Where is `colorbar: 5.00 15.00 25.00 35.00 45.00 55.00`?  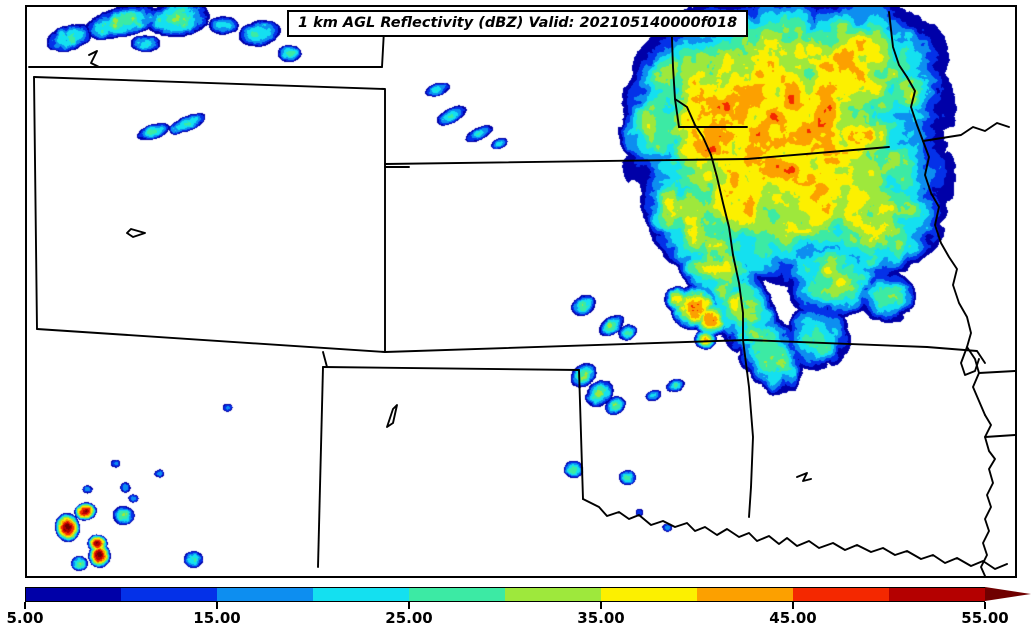 colorbar: 5.00 15.00 25.00 35.00 45.00 55.00 is located at coordinates (516, 605).